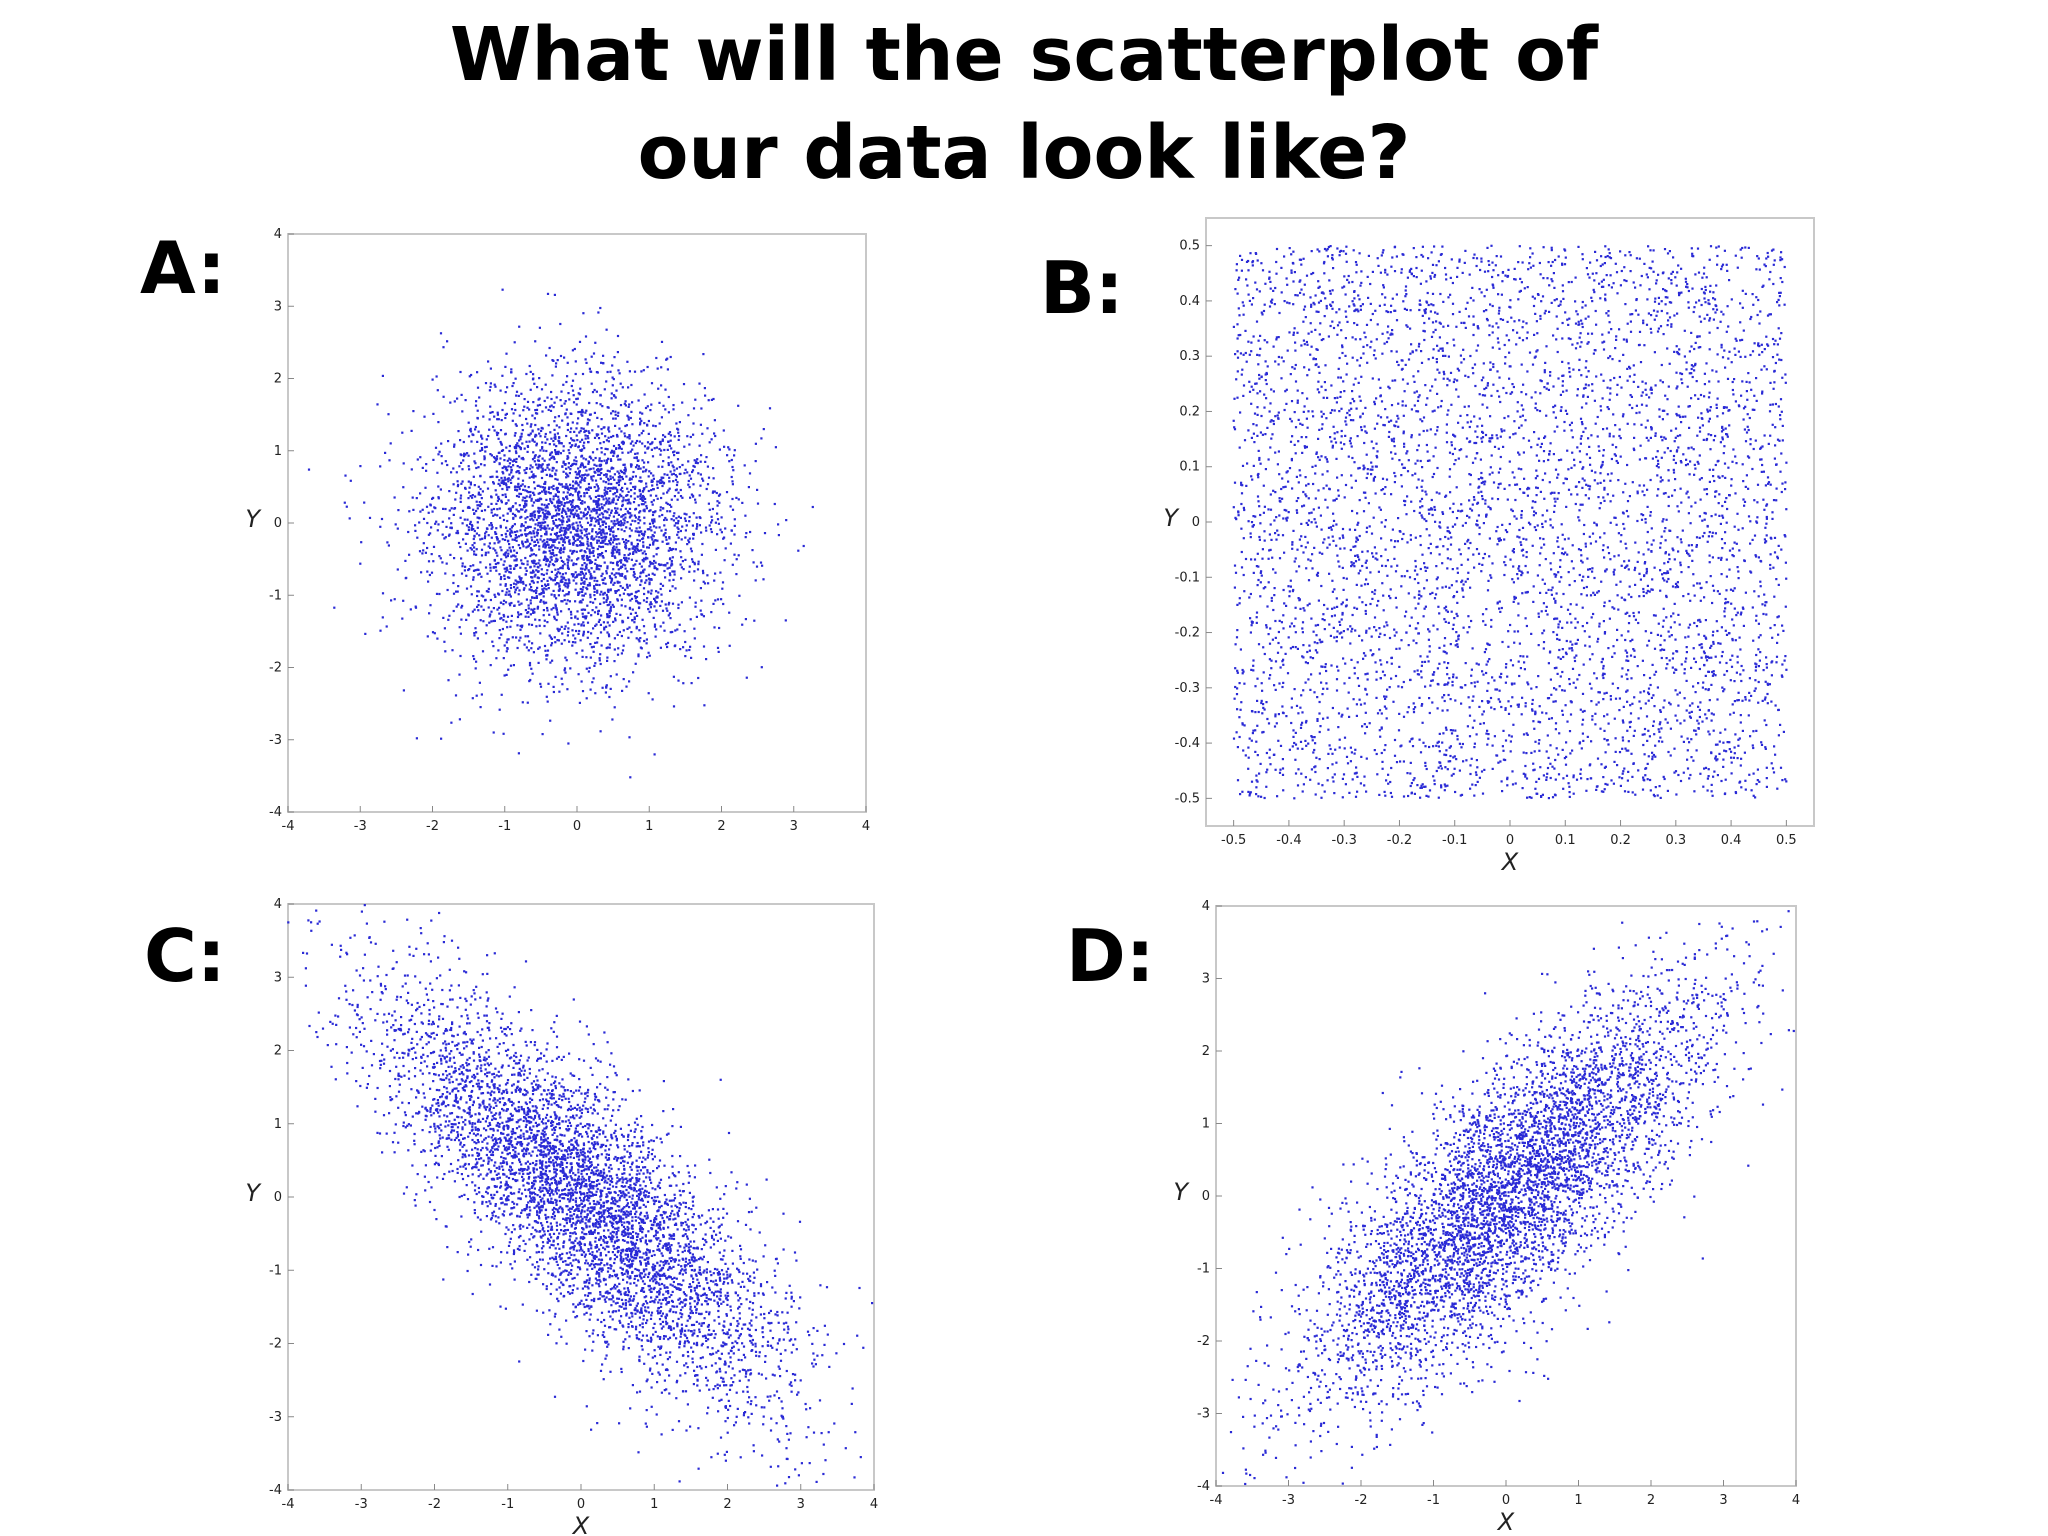  What do you see at coordinates (278, 306) in the screenshot?
I see `y-tick-label: 3` at bounding box center [278, 306].